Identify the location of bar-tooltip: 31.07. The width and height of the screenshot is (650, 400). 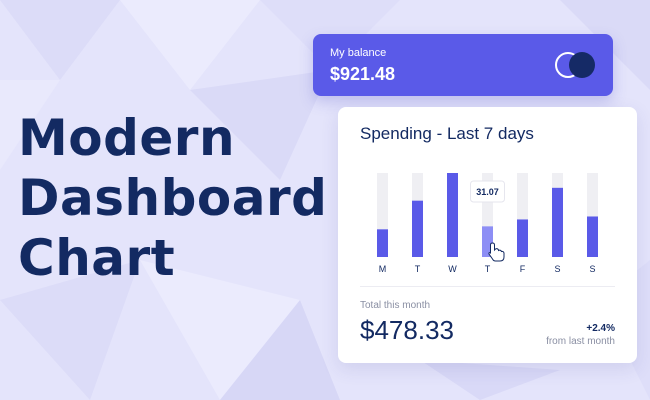
(487, 191).